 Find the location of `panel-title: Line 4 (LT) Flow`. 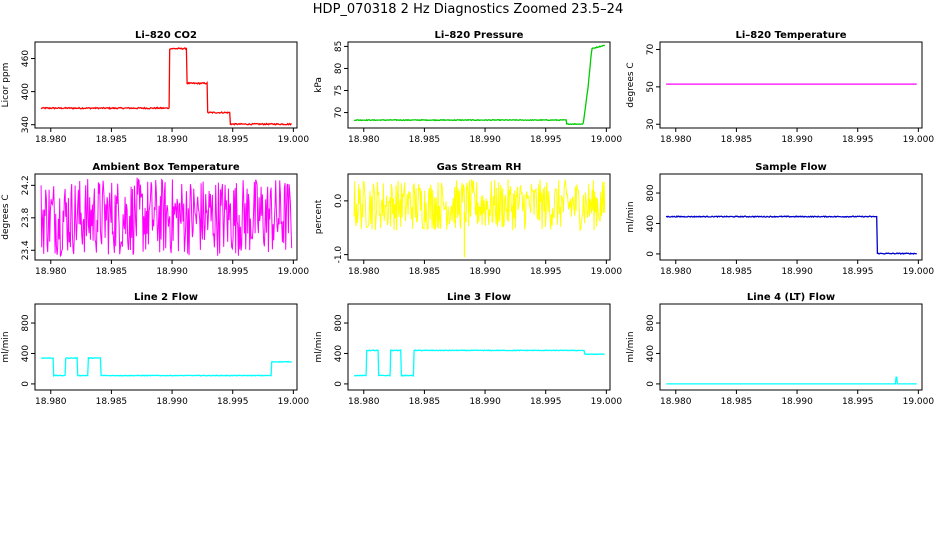

panel-title: Line 4 (LT) Flow is located at coordinates (791, 297).